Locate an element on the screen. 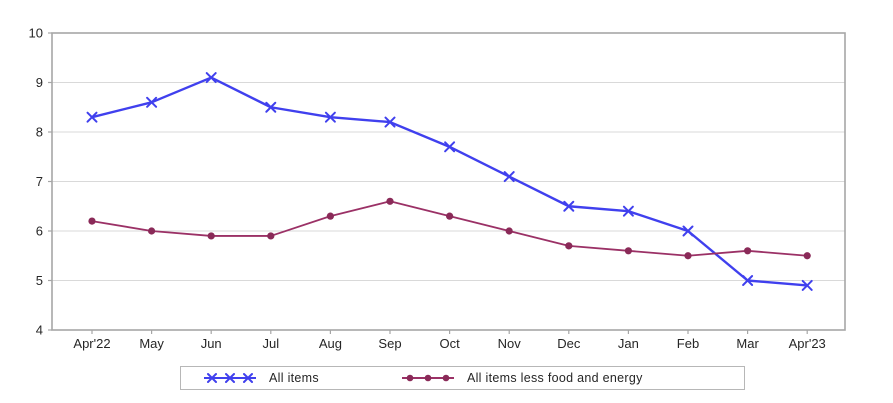  x-tick-label: May is located at coordinates (151, 343).